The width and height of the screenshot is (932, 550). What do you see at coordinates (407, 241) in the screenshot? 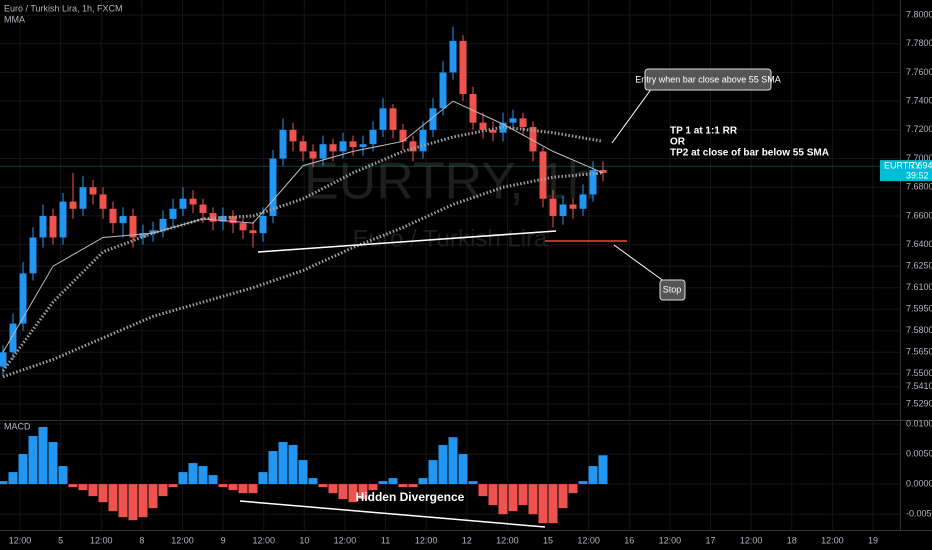
I see `support-line` at bounding box center [407, 241].